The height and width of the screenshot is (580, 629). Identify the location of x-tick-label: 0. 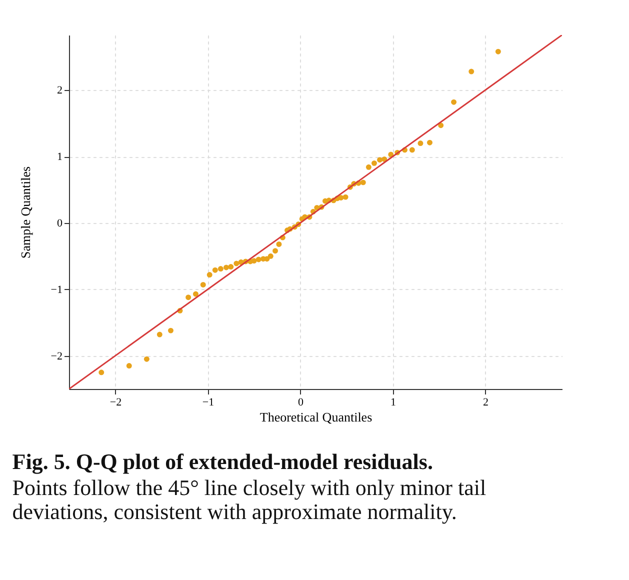
(301, 402).